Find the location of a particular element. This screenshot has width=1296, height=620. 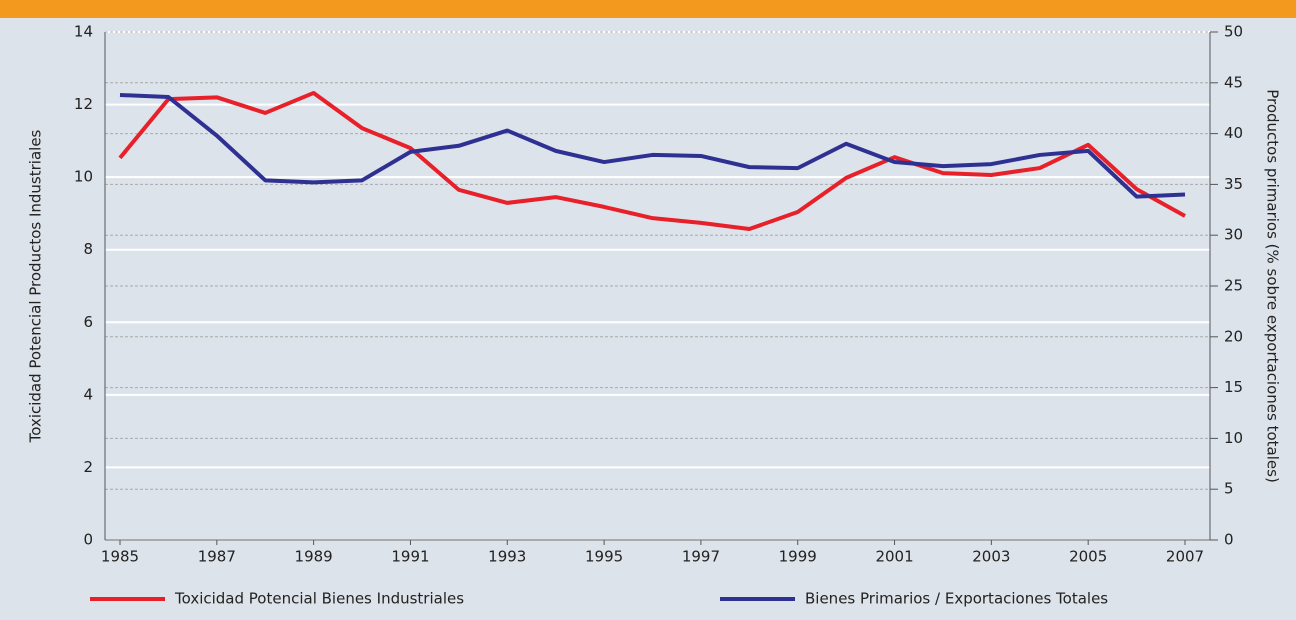

y2-tick-label: 15 is located at coordinates (1233, 387).